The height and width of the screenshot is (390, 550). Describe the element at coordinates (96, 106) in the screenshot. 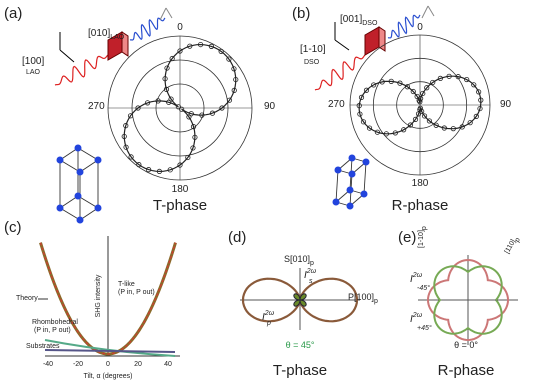

I see `angle: 270` at that location.